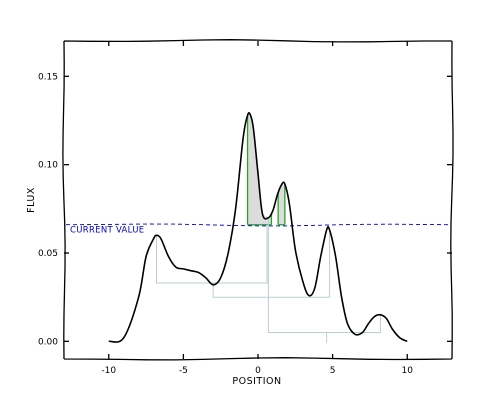 The width and height of the screenshot is (500, 400). What do you see at coordinates (408, 371) in the screenshot?
I see `x-tick-label: 10` at bounding box center [408, 371].